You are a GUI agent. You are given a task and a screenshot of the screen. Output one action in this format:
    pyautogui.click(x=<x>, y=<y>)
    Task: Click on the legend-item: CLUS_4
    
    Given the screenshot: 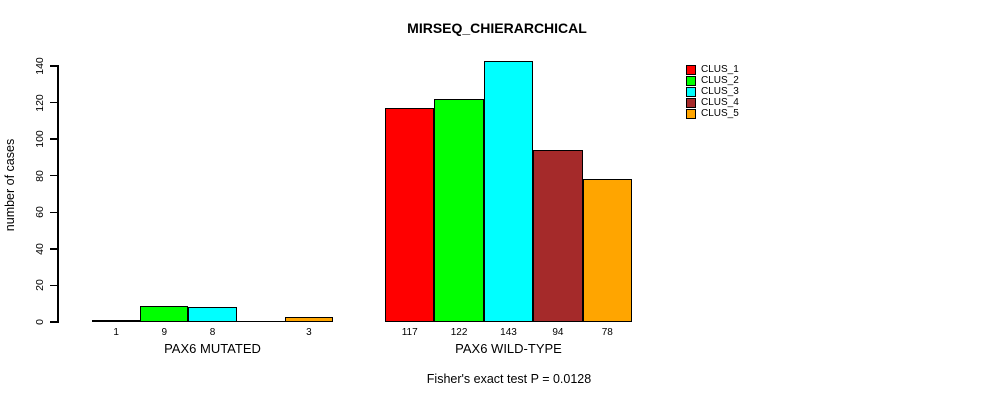 What is the action you would take?
    pyautogui.click(x=712, y=103)
    